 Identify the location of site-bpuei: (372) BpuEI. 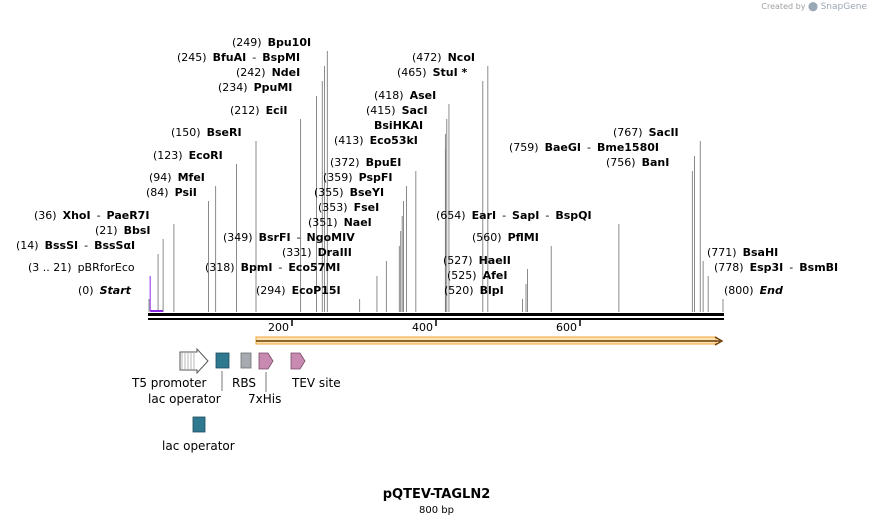
(373, 234).